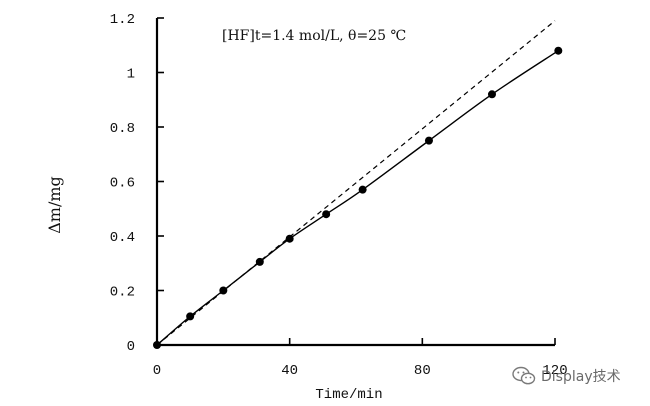 The image size is (650, 406). I want to click on y-tick-label: 0, so click(131, 347).